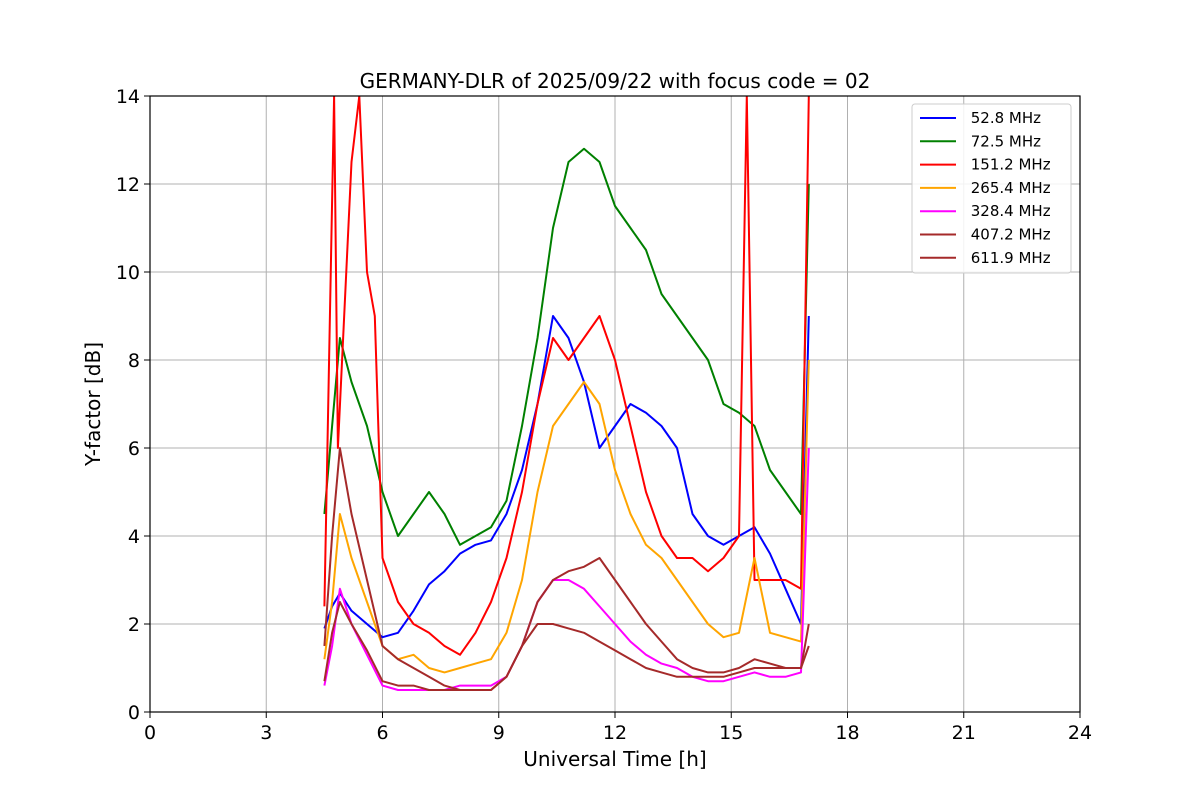 This screenshot has width=1200, height=800. I want to click on y-tick-label: 0, so click(134, 713).